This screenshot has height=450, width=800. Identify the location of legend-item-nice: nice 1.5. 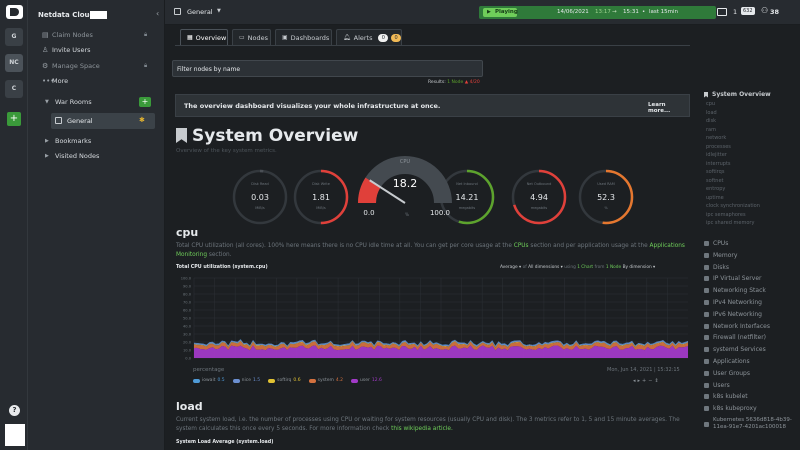
(246, 380).